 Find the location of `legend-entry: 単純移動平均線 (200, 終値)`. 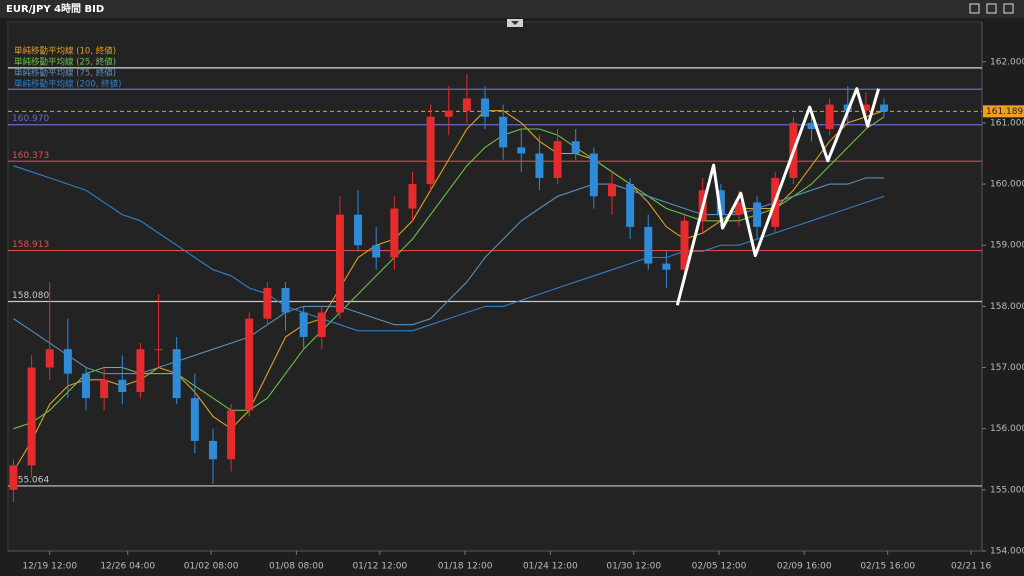

legend-entry: 単純移動平均線 (200, 終値) is located at coordinates (67, 84).